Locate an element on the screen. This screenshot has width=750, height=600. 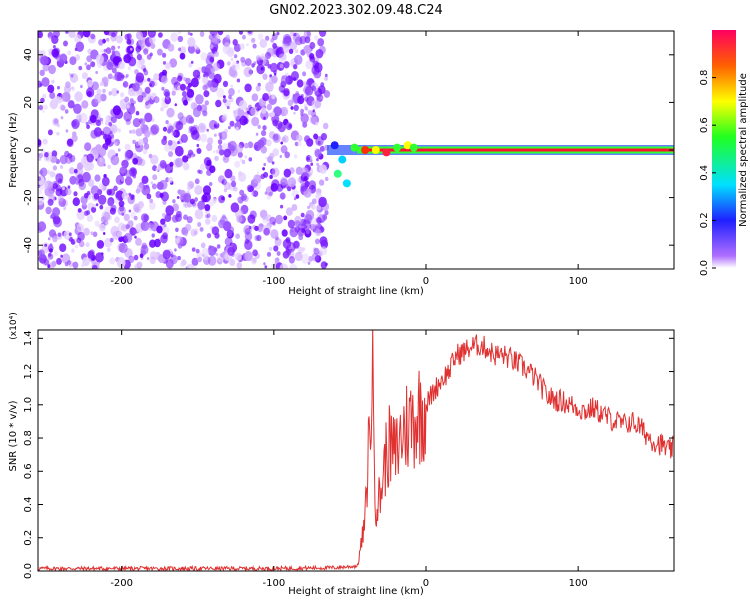
colorbar-tick-label: 0.4 is located at coordinates (704, 173).